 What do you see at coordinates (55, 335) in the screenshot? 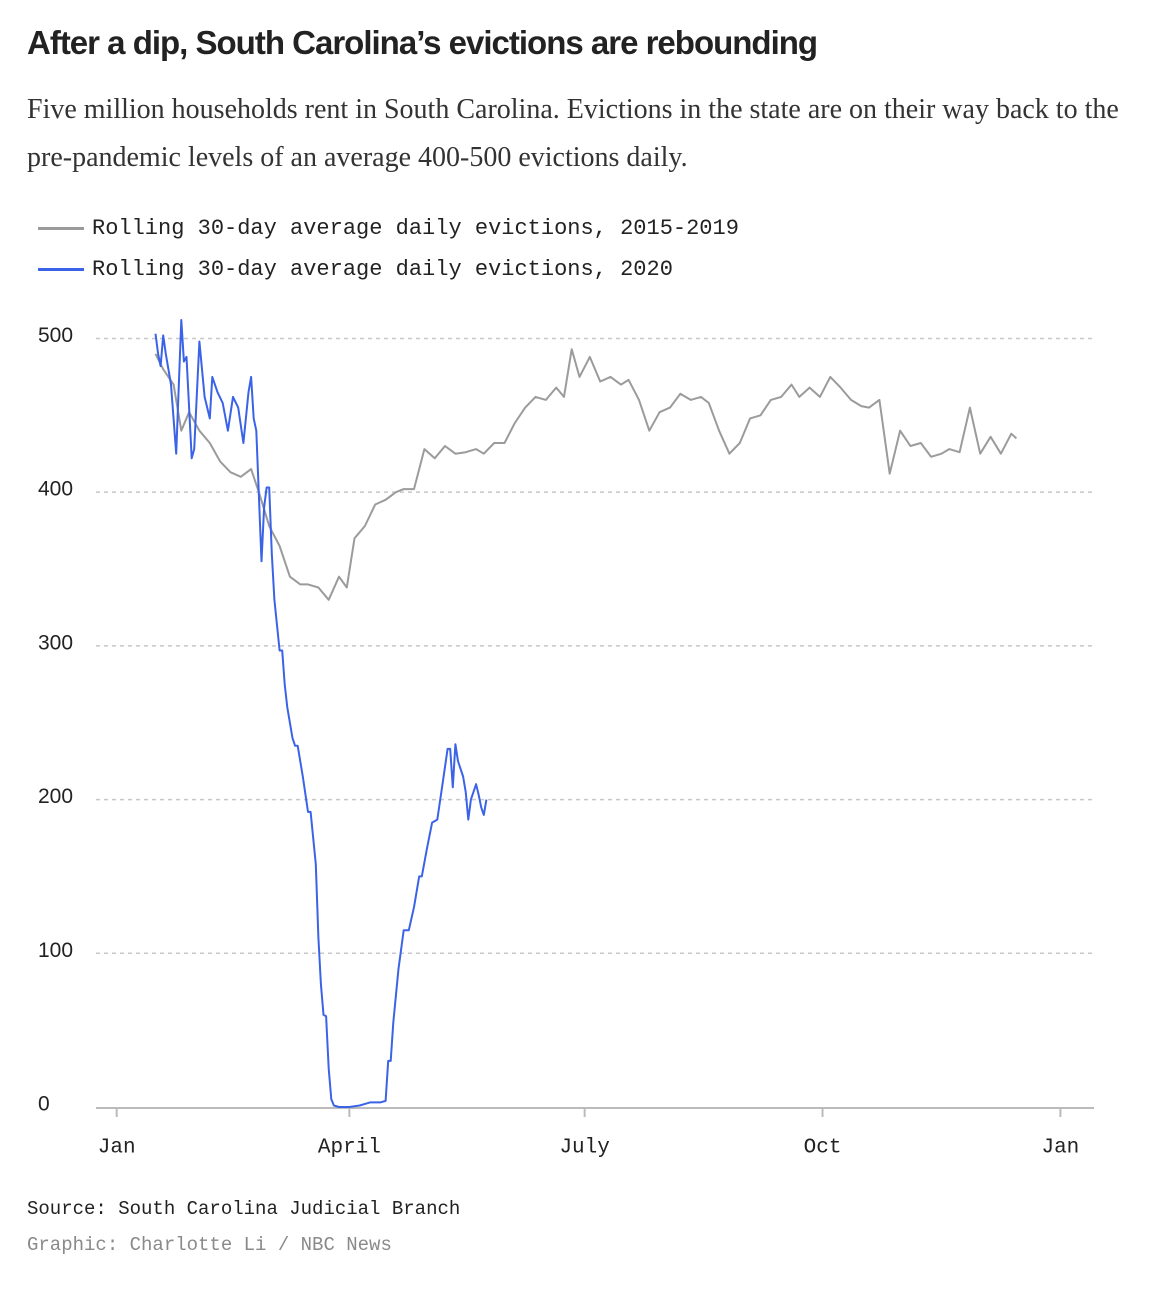
I see `y-tick-label: 500` at bounding box center [55, 335].